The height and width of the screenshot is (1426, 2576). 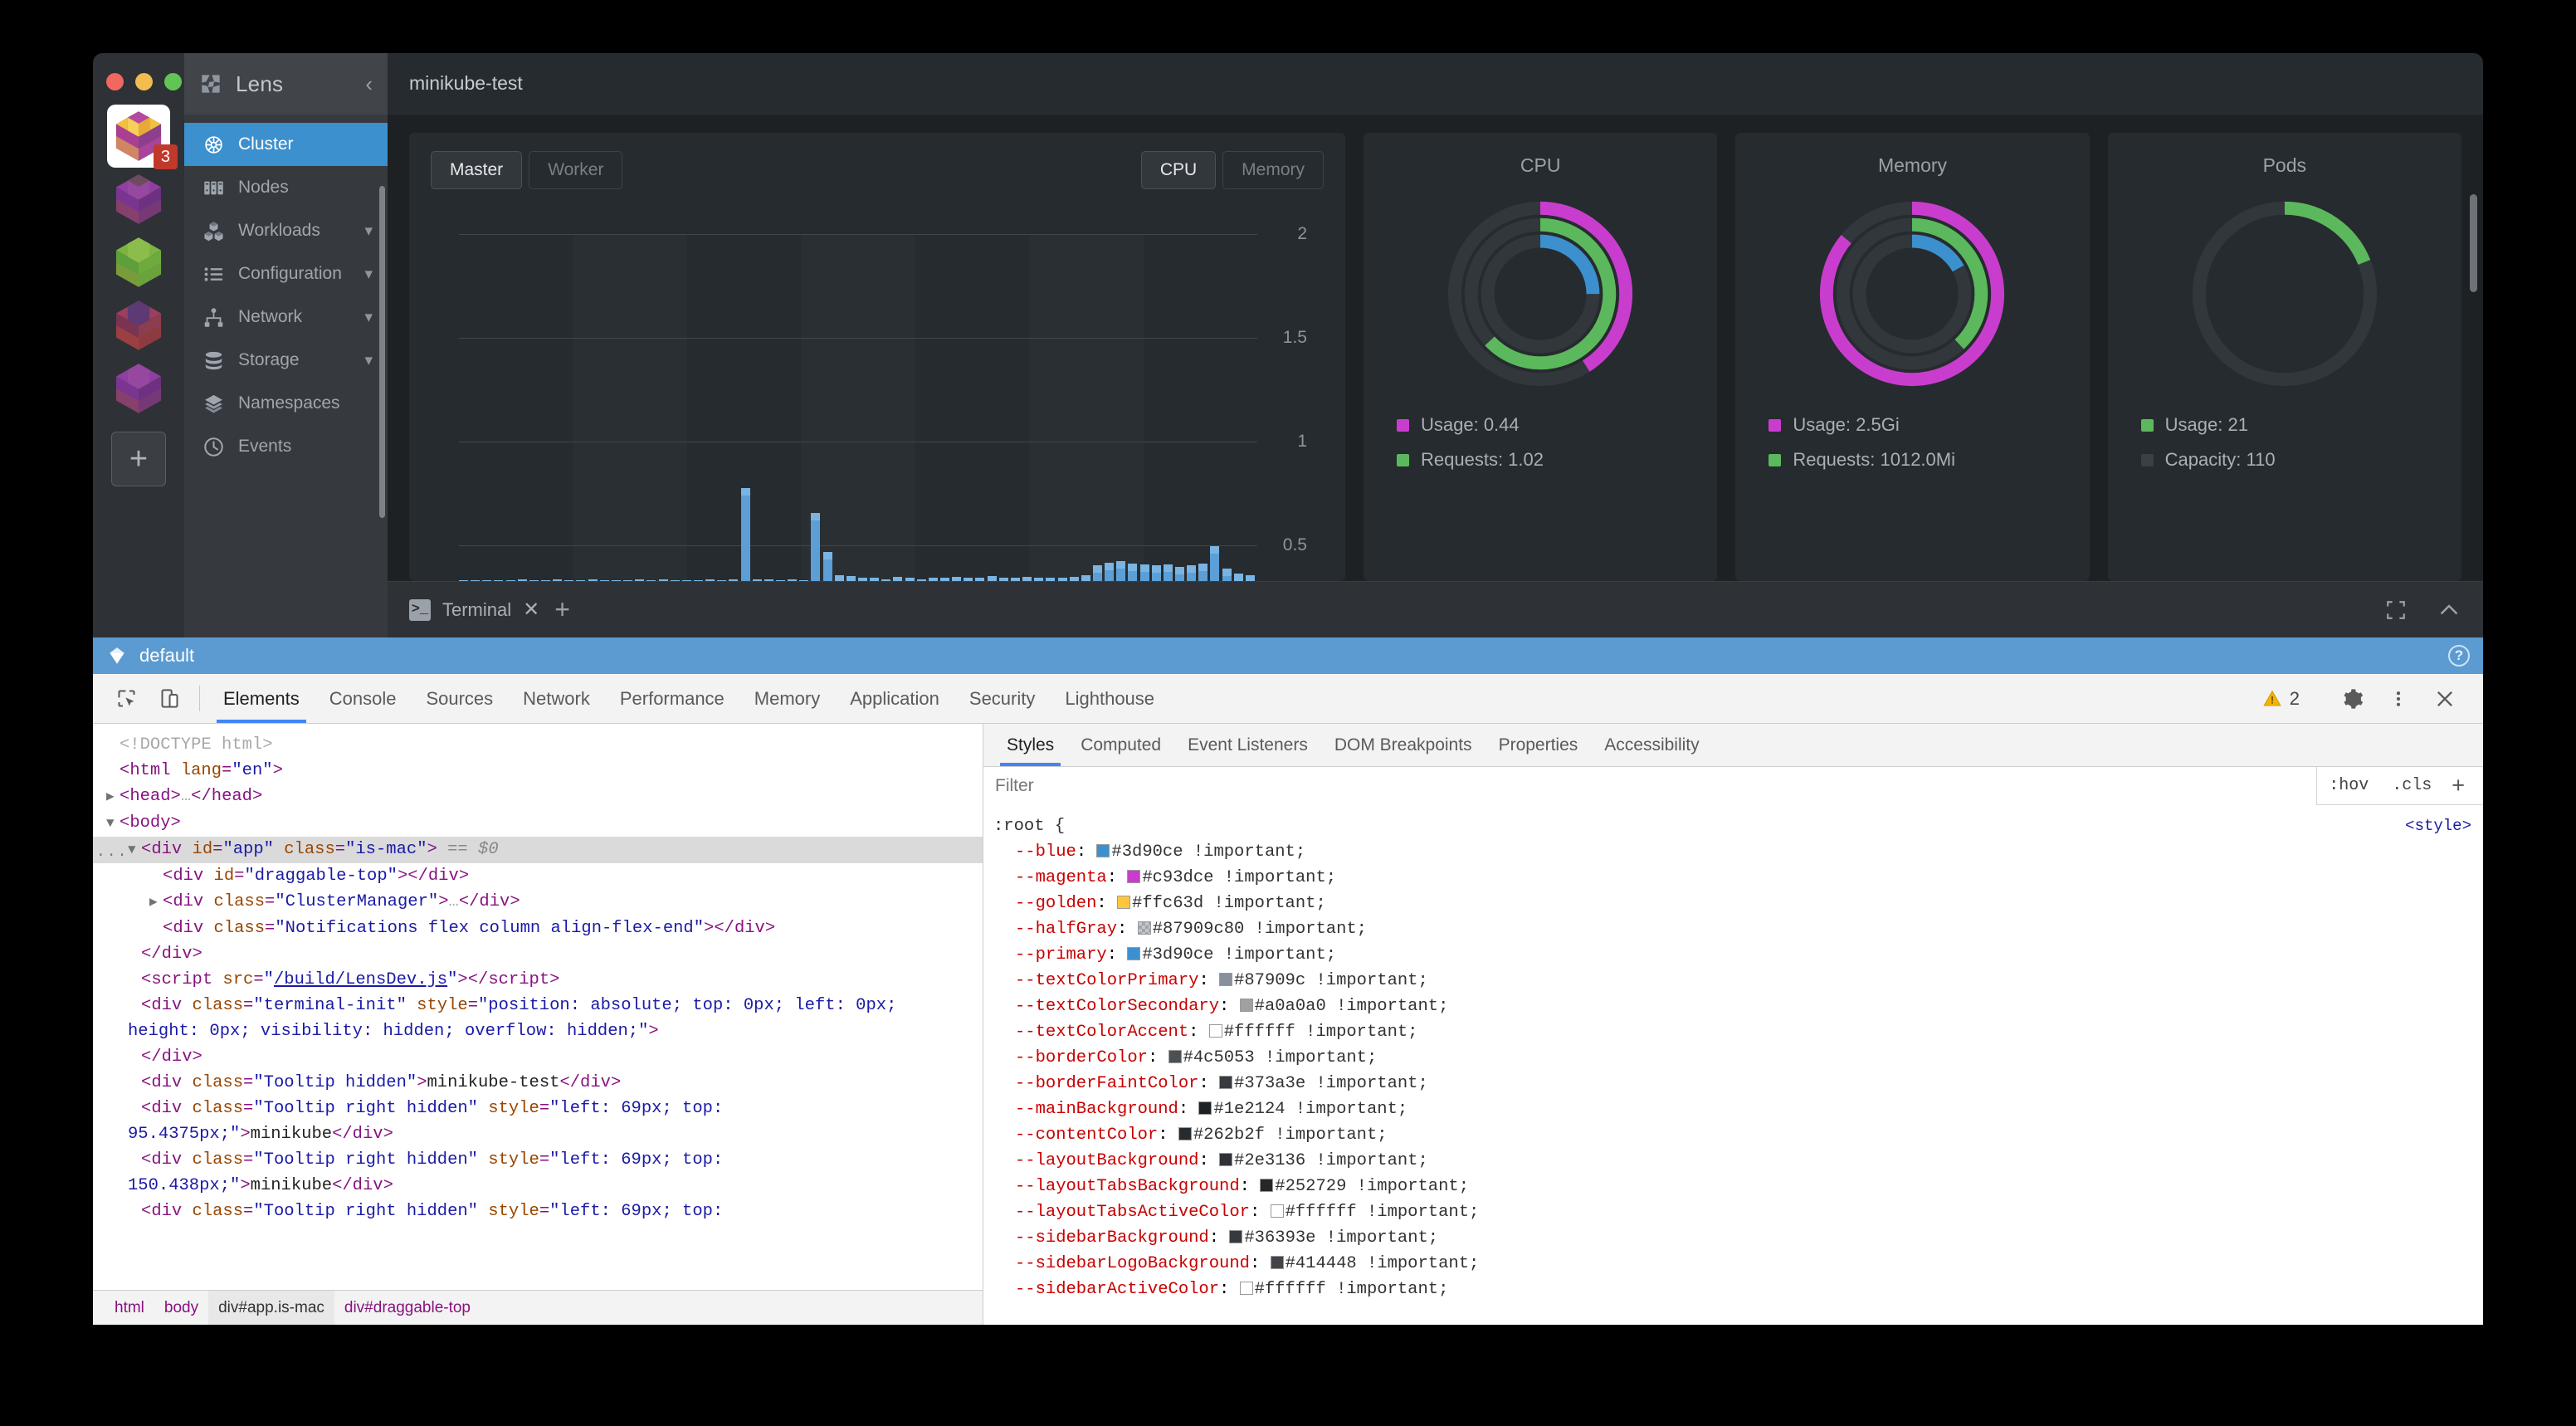 What do you see at coordinates (1081, 1057) in the screenshot?
I see `css-property-name: --borderColor` at bounding box center [1081, 1057].